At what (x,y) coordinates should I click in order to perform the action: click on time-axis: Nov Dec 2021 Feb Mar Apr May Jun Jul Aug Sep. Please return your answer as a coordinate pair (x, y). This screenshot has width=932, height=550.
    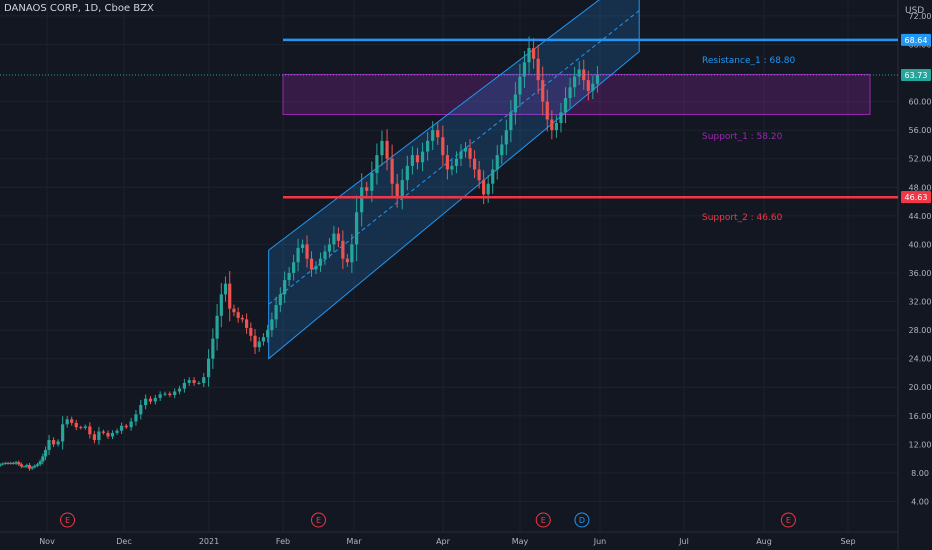
    Looking at the image, I should click on (447, 541).